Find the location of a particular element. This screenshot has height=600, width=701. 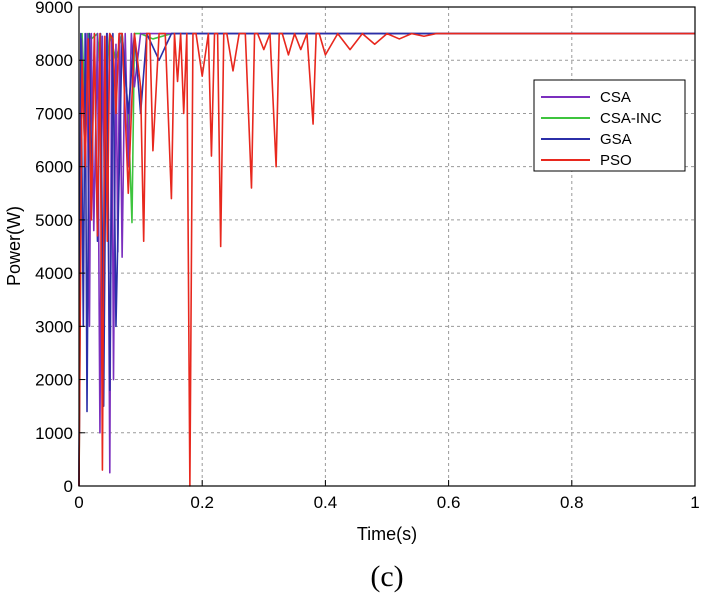

y-tick-label: 7000 is located at coordinates (54, 113).